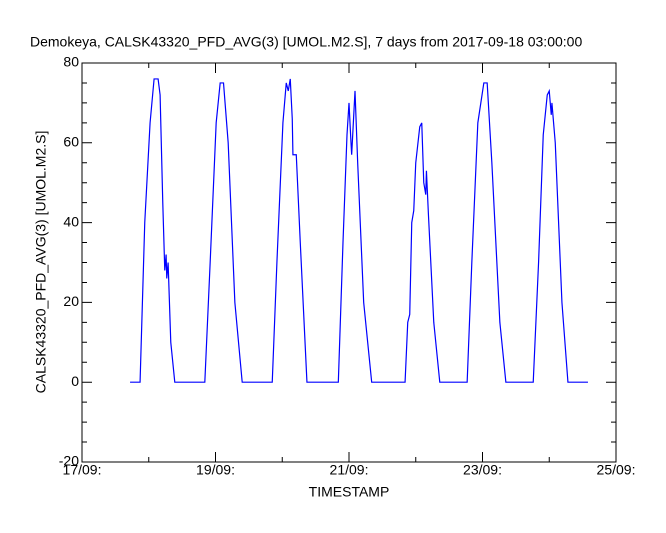 This screenshot has width=666, height=533. What do you see at coordinates (616, 470) in the screenshot?
I see `x-tick-label: 25/09:` at bounding box center [616, 470].